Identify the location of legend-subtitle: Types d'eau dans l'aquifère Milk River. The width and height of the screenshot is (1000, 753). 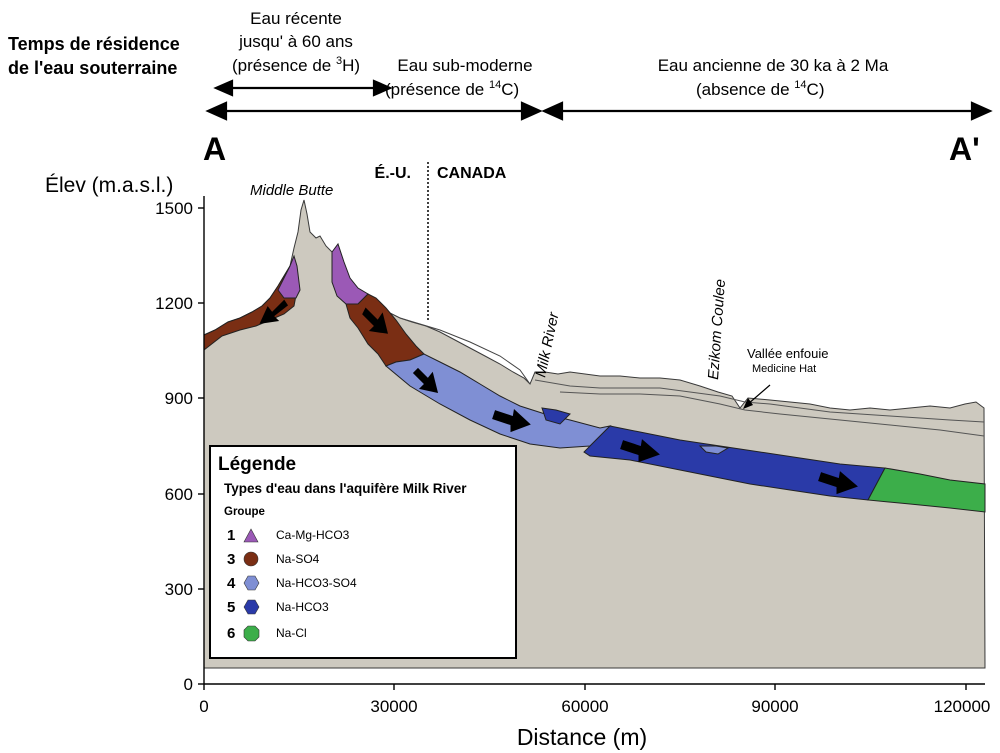
(345, 488).